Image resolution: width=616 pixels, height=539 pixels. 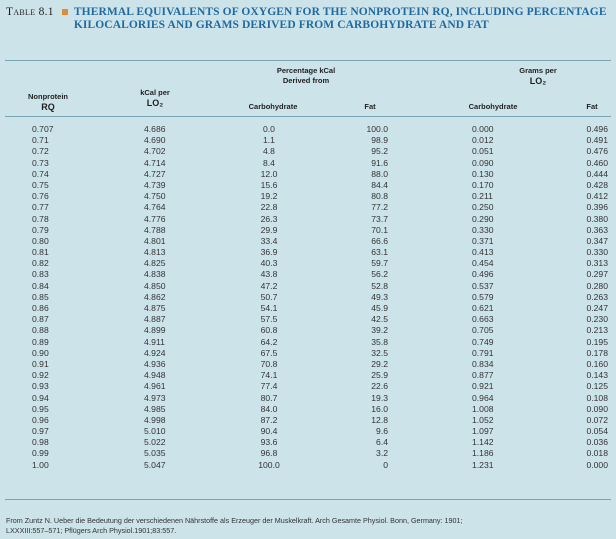 I want to click on header-rq: Nonprotein RQ, so click(x=48, y=102).